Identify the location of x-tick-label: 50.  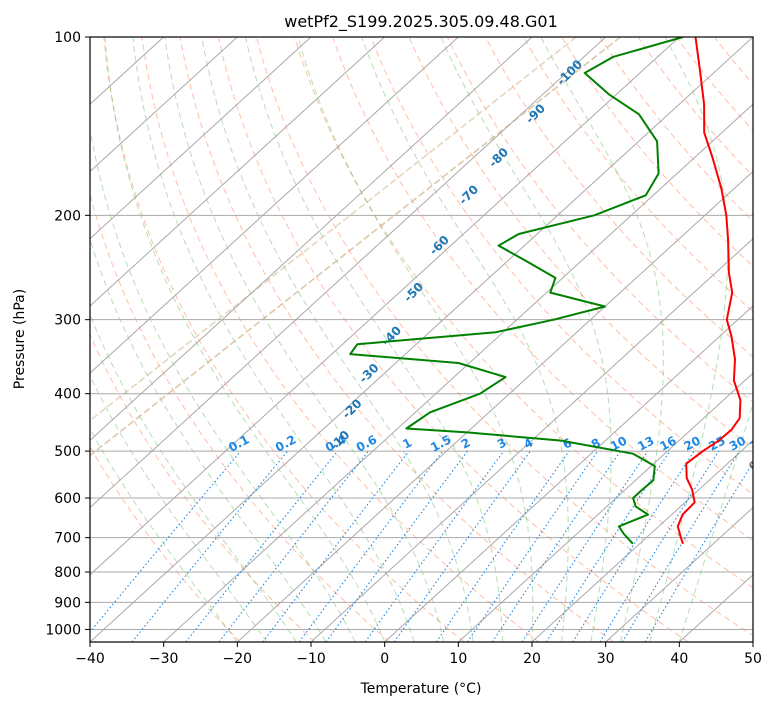
(753, 659).